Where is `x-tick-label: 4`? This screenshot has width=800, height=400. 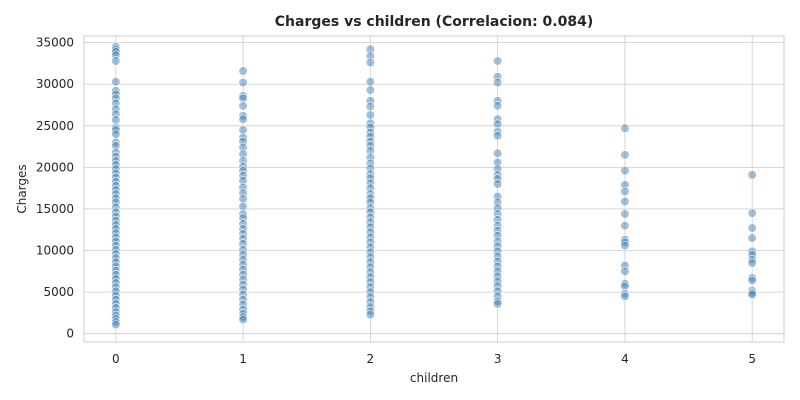 x-tick-label: 4 is located at coordinates (625, 359).